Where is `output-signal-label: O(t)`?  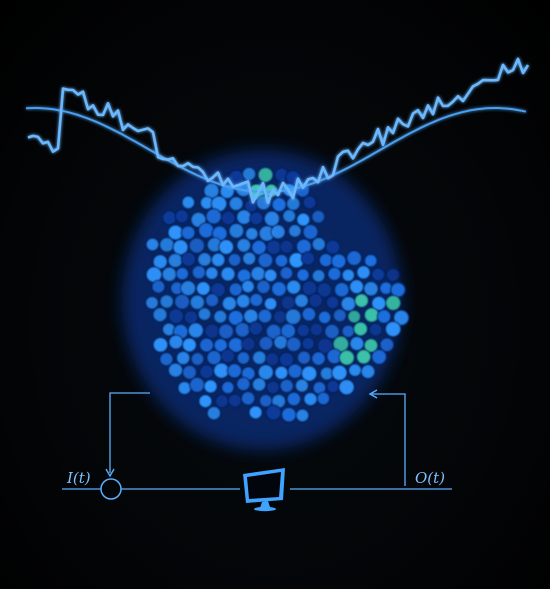
output-signal-label: O(t) is located at coordinates (430, 478).